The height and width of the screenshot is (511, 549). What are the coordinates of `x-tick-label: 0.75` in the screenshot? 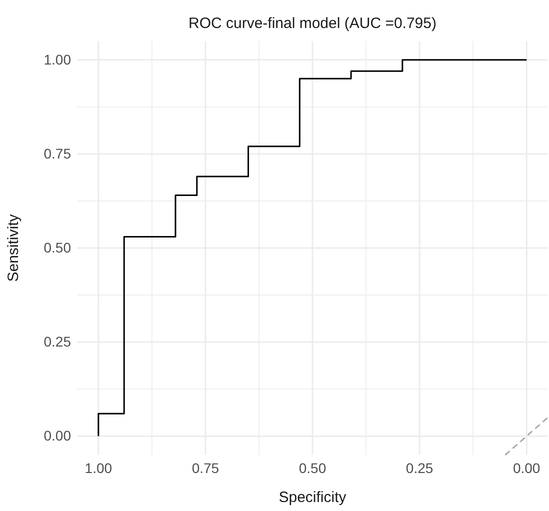 It's located at (206, 468).